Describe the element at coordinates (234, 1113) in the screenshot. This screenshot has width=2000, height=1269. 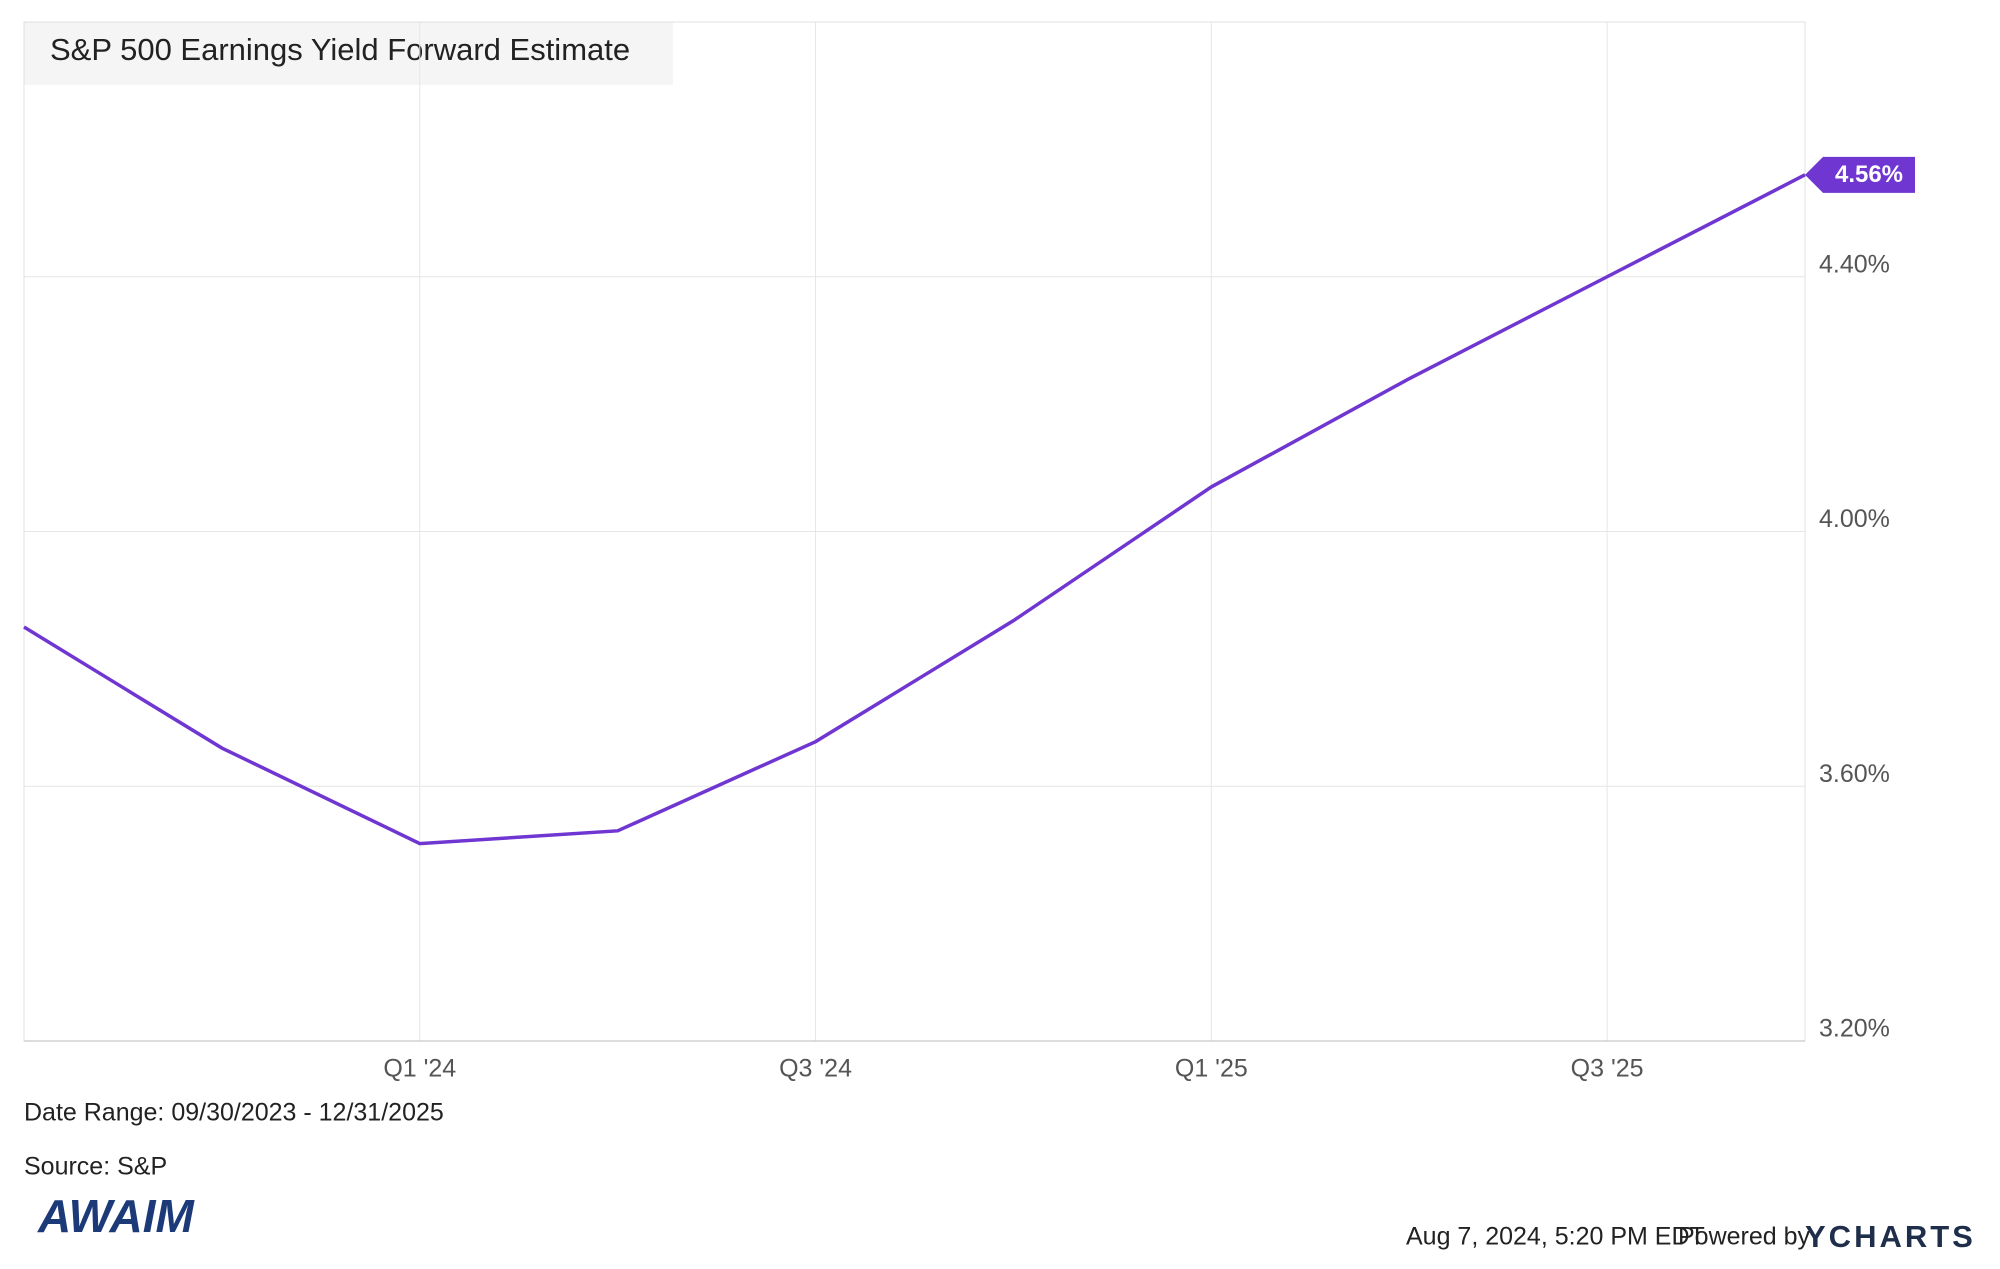
I see `date-range: Date Range: 09/30/2023 - 12/31/2025` at that location.